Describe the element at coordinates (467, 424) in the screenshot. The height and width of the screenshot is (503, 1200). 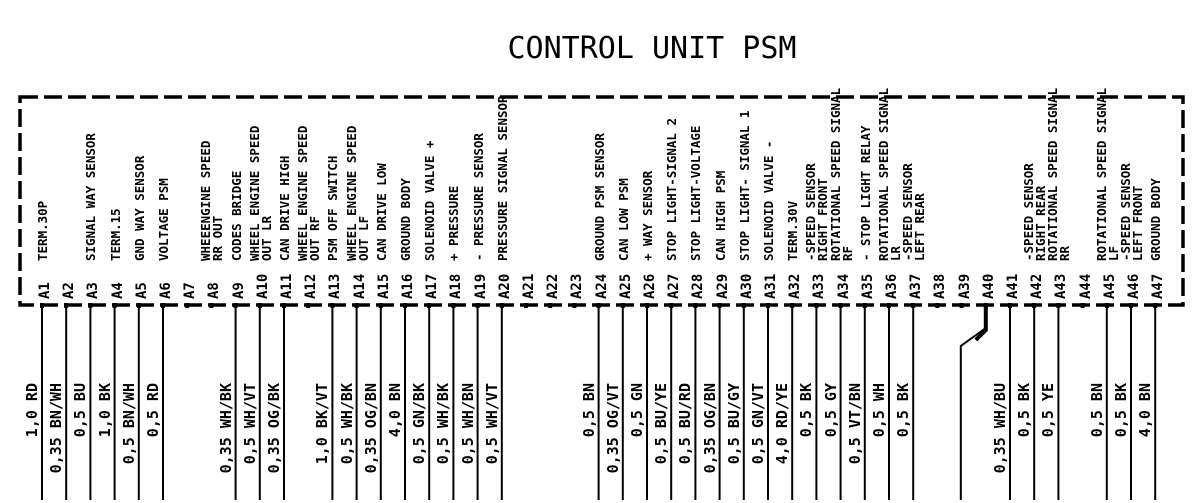
I see `wire-spec-label: 0,5 WH/BN` at that location.